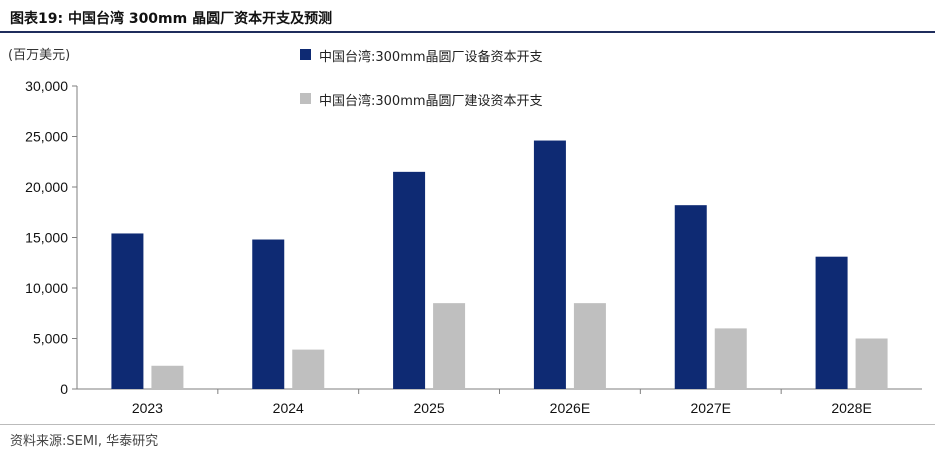 This screenshot has height=456, width=935. What do you see at coordinates (84, 441) in the screenshot?
I see `source-note: 资料来源:SEMI, 华泰研究` at bounding box center [84, 441].